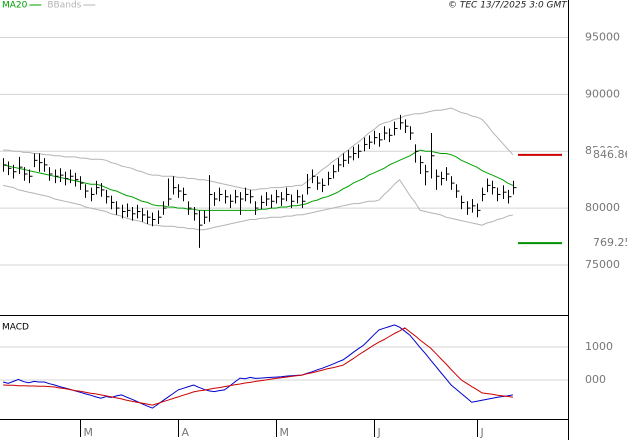 The image size is (627, 444). What do you see at coordinates (602, 37) in the screenshot?
I see `y-tick-label: 95000` at bounding box center [602, 37].